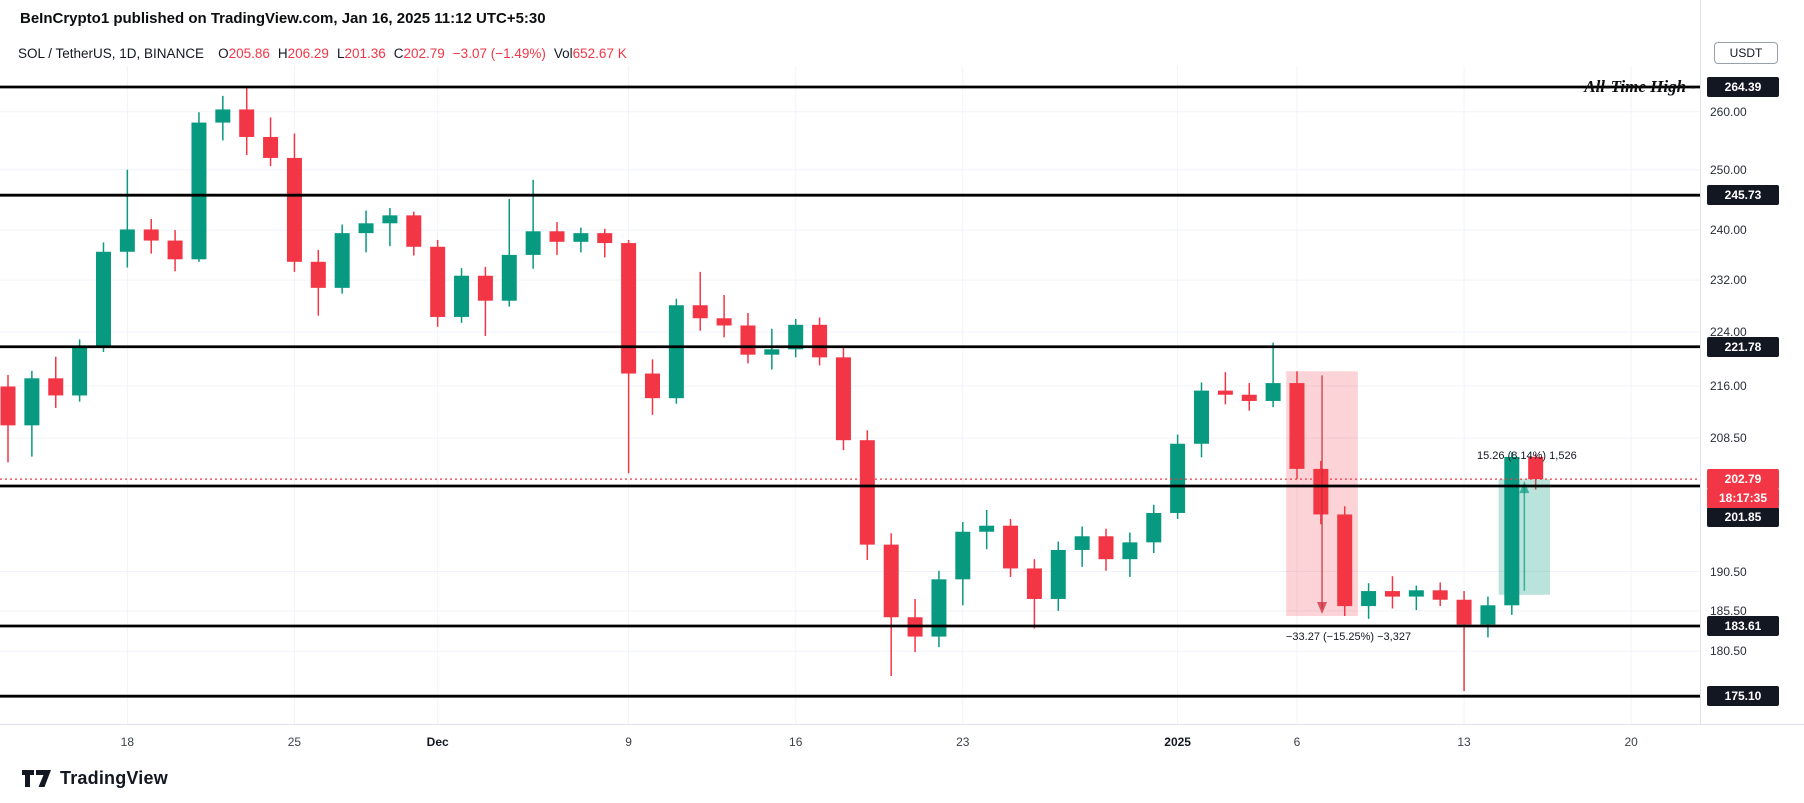  Describe the element at coordinates (294, 742) in the screenshot. I see `time-axis-label: 25` at that location.